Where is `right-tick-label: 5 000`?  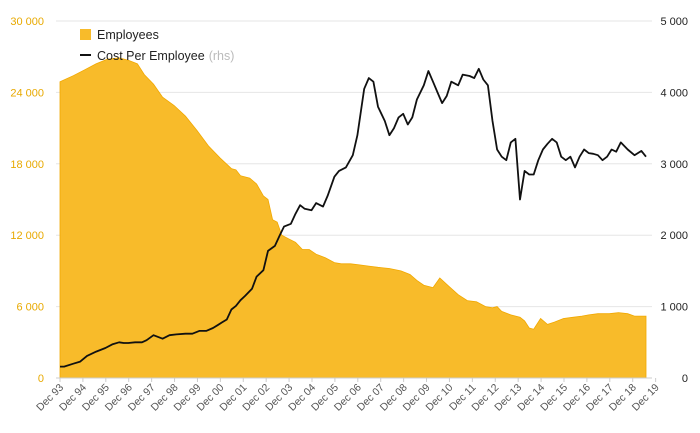
right-tick-label: 5 000 is located at coordinates (674, 22).